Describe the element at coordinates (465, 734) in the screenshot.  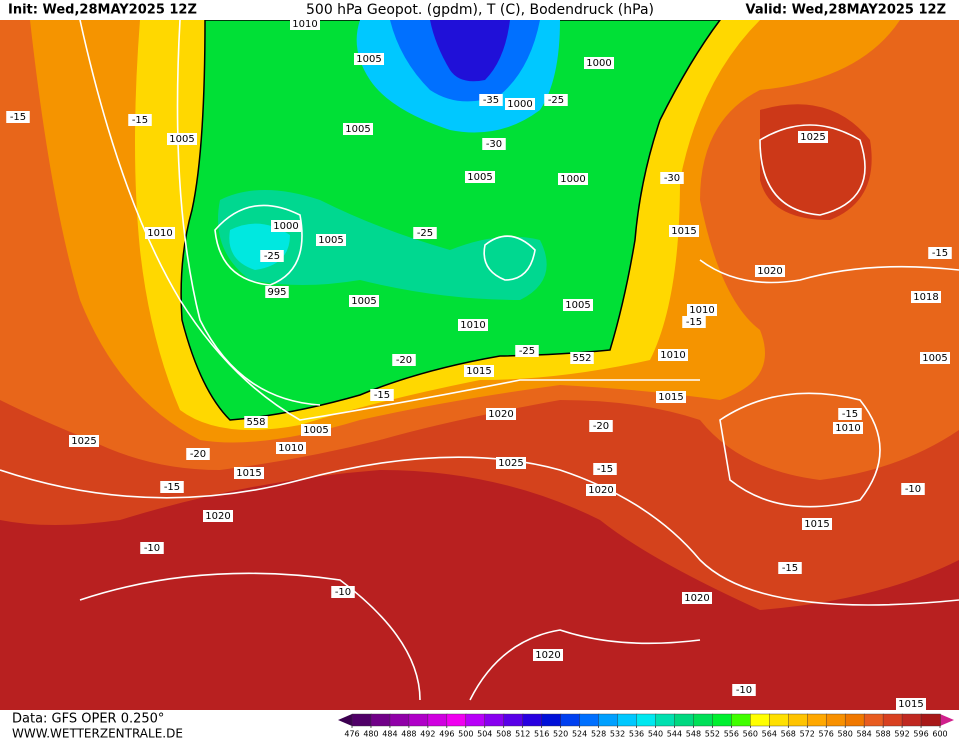
I see `colorbar-tick-label: 500` at that location.